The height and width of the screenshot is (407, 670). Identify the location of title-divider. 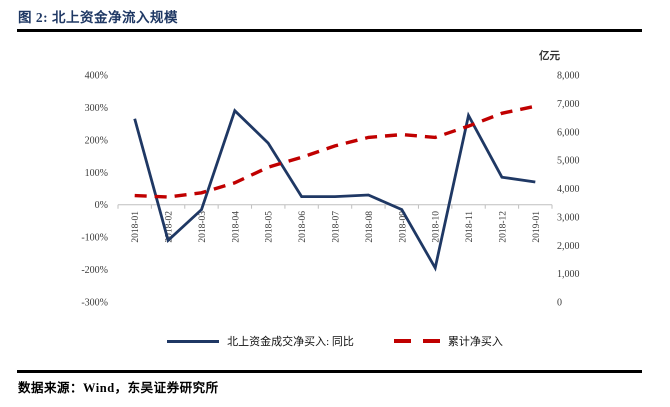
(329, 30).